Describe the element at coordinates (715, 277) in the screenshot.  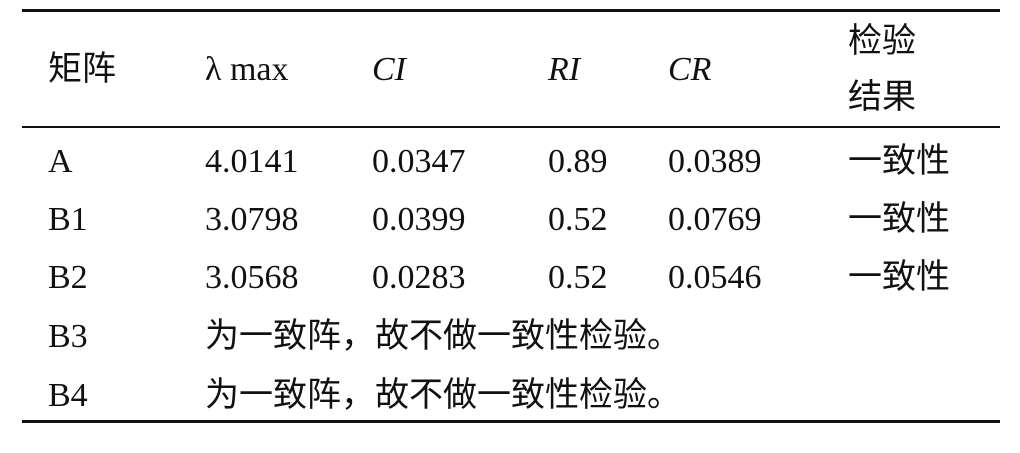
I see `table-cell: 0.0546` at that location.